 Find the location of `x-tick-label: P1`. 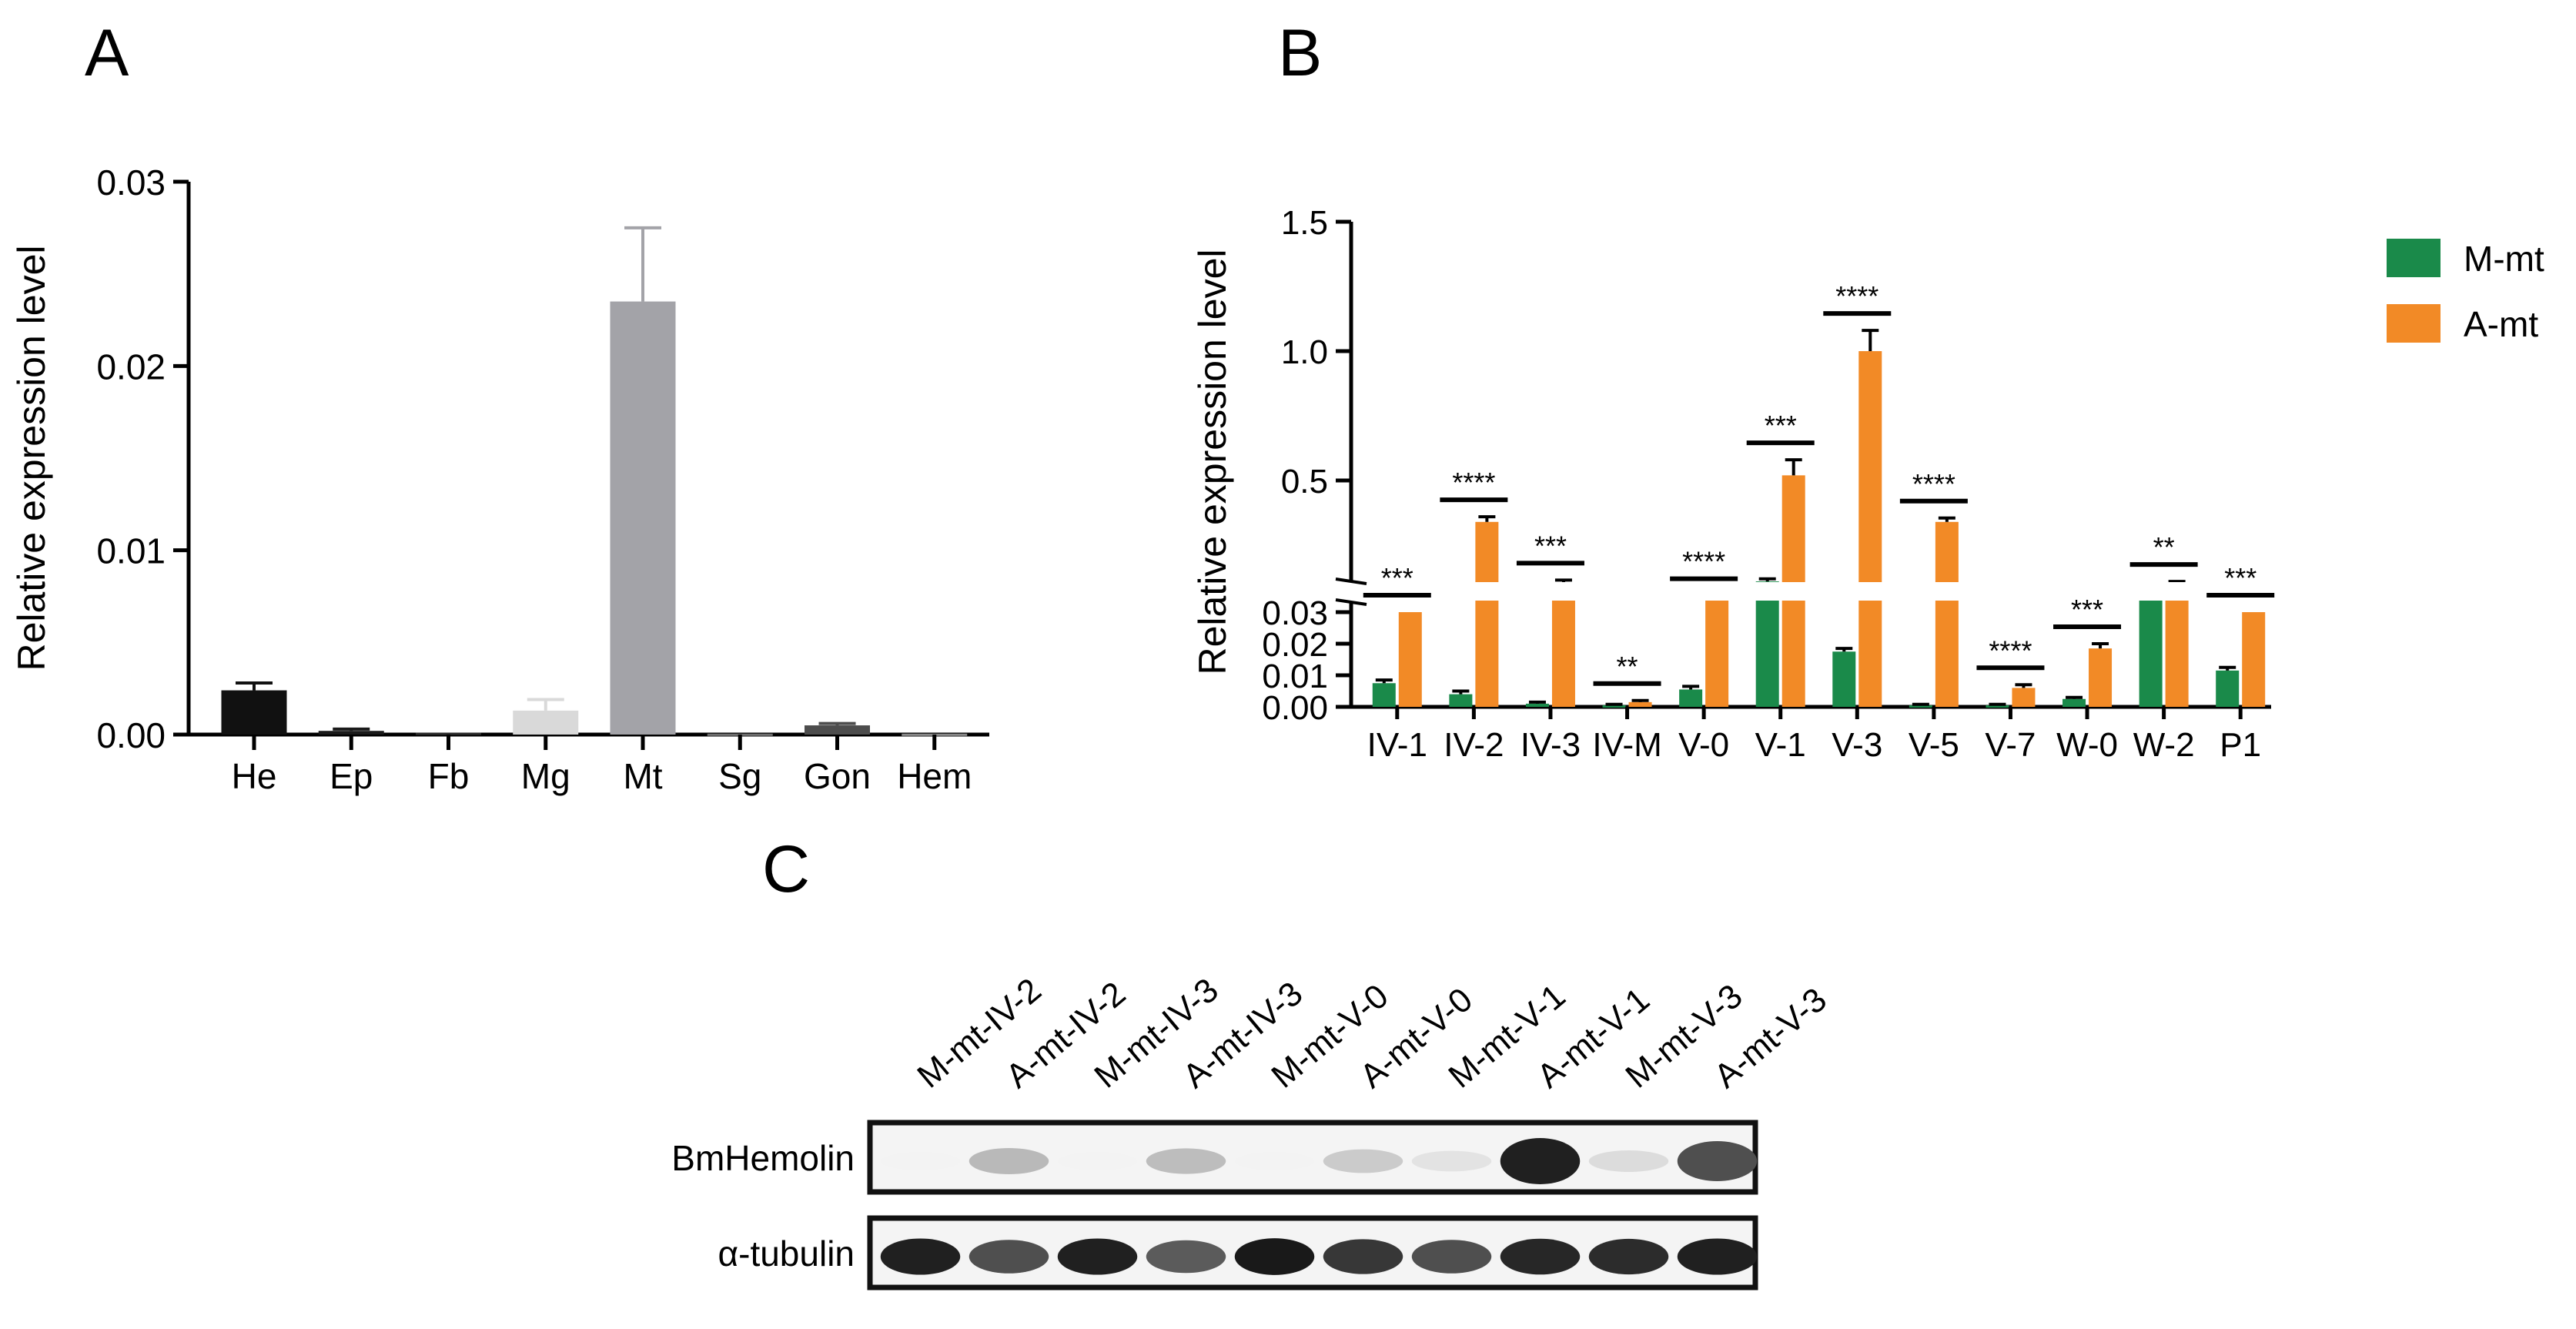

x-tick-label: P1 is located at coordinates (2240, 745).